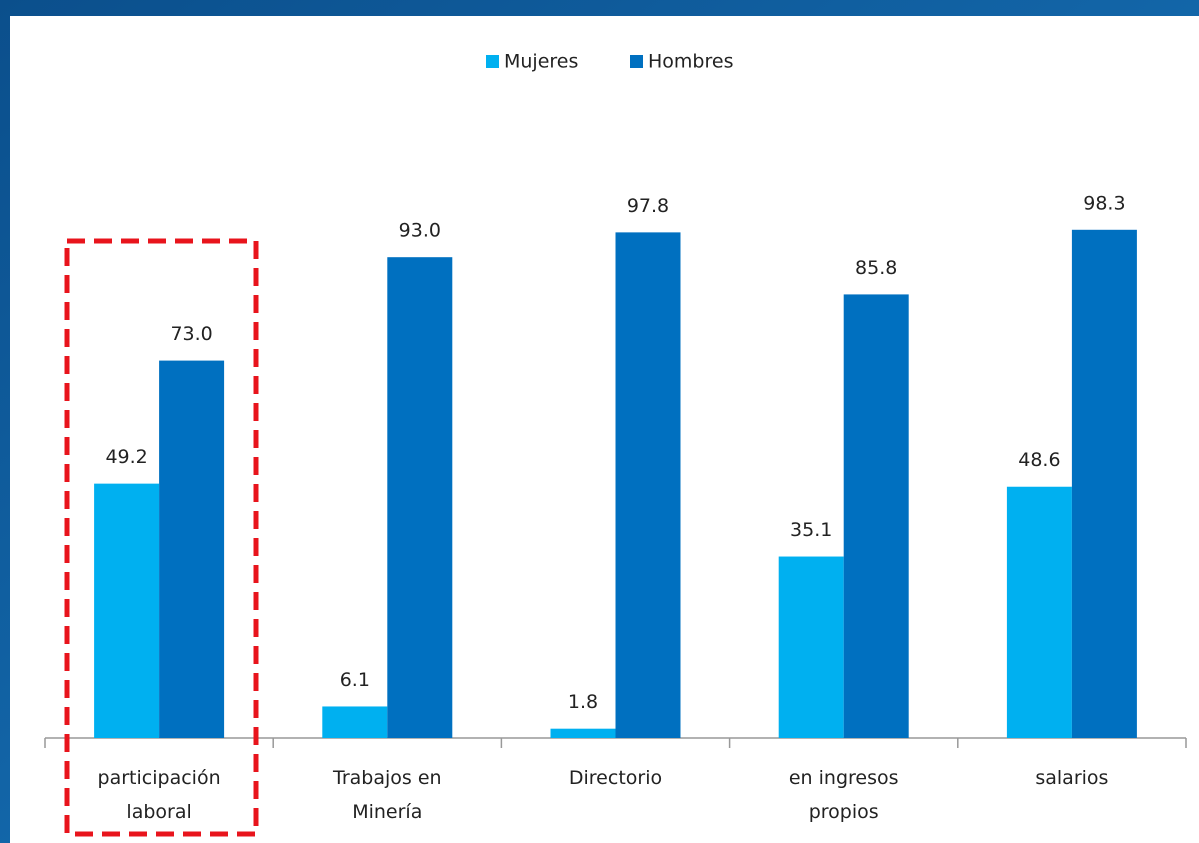  Describe the element at coordinates (811, 530) in the screenshot. I see `data-label: 35.1` at that location.